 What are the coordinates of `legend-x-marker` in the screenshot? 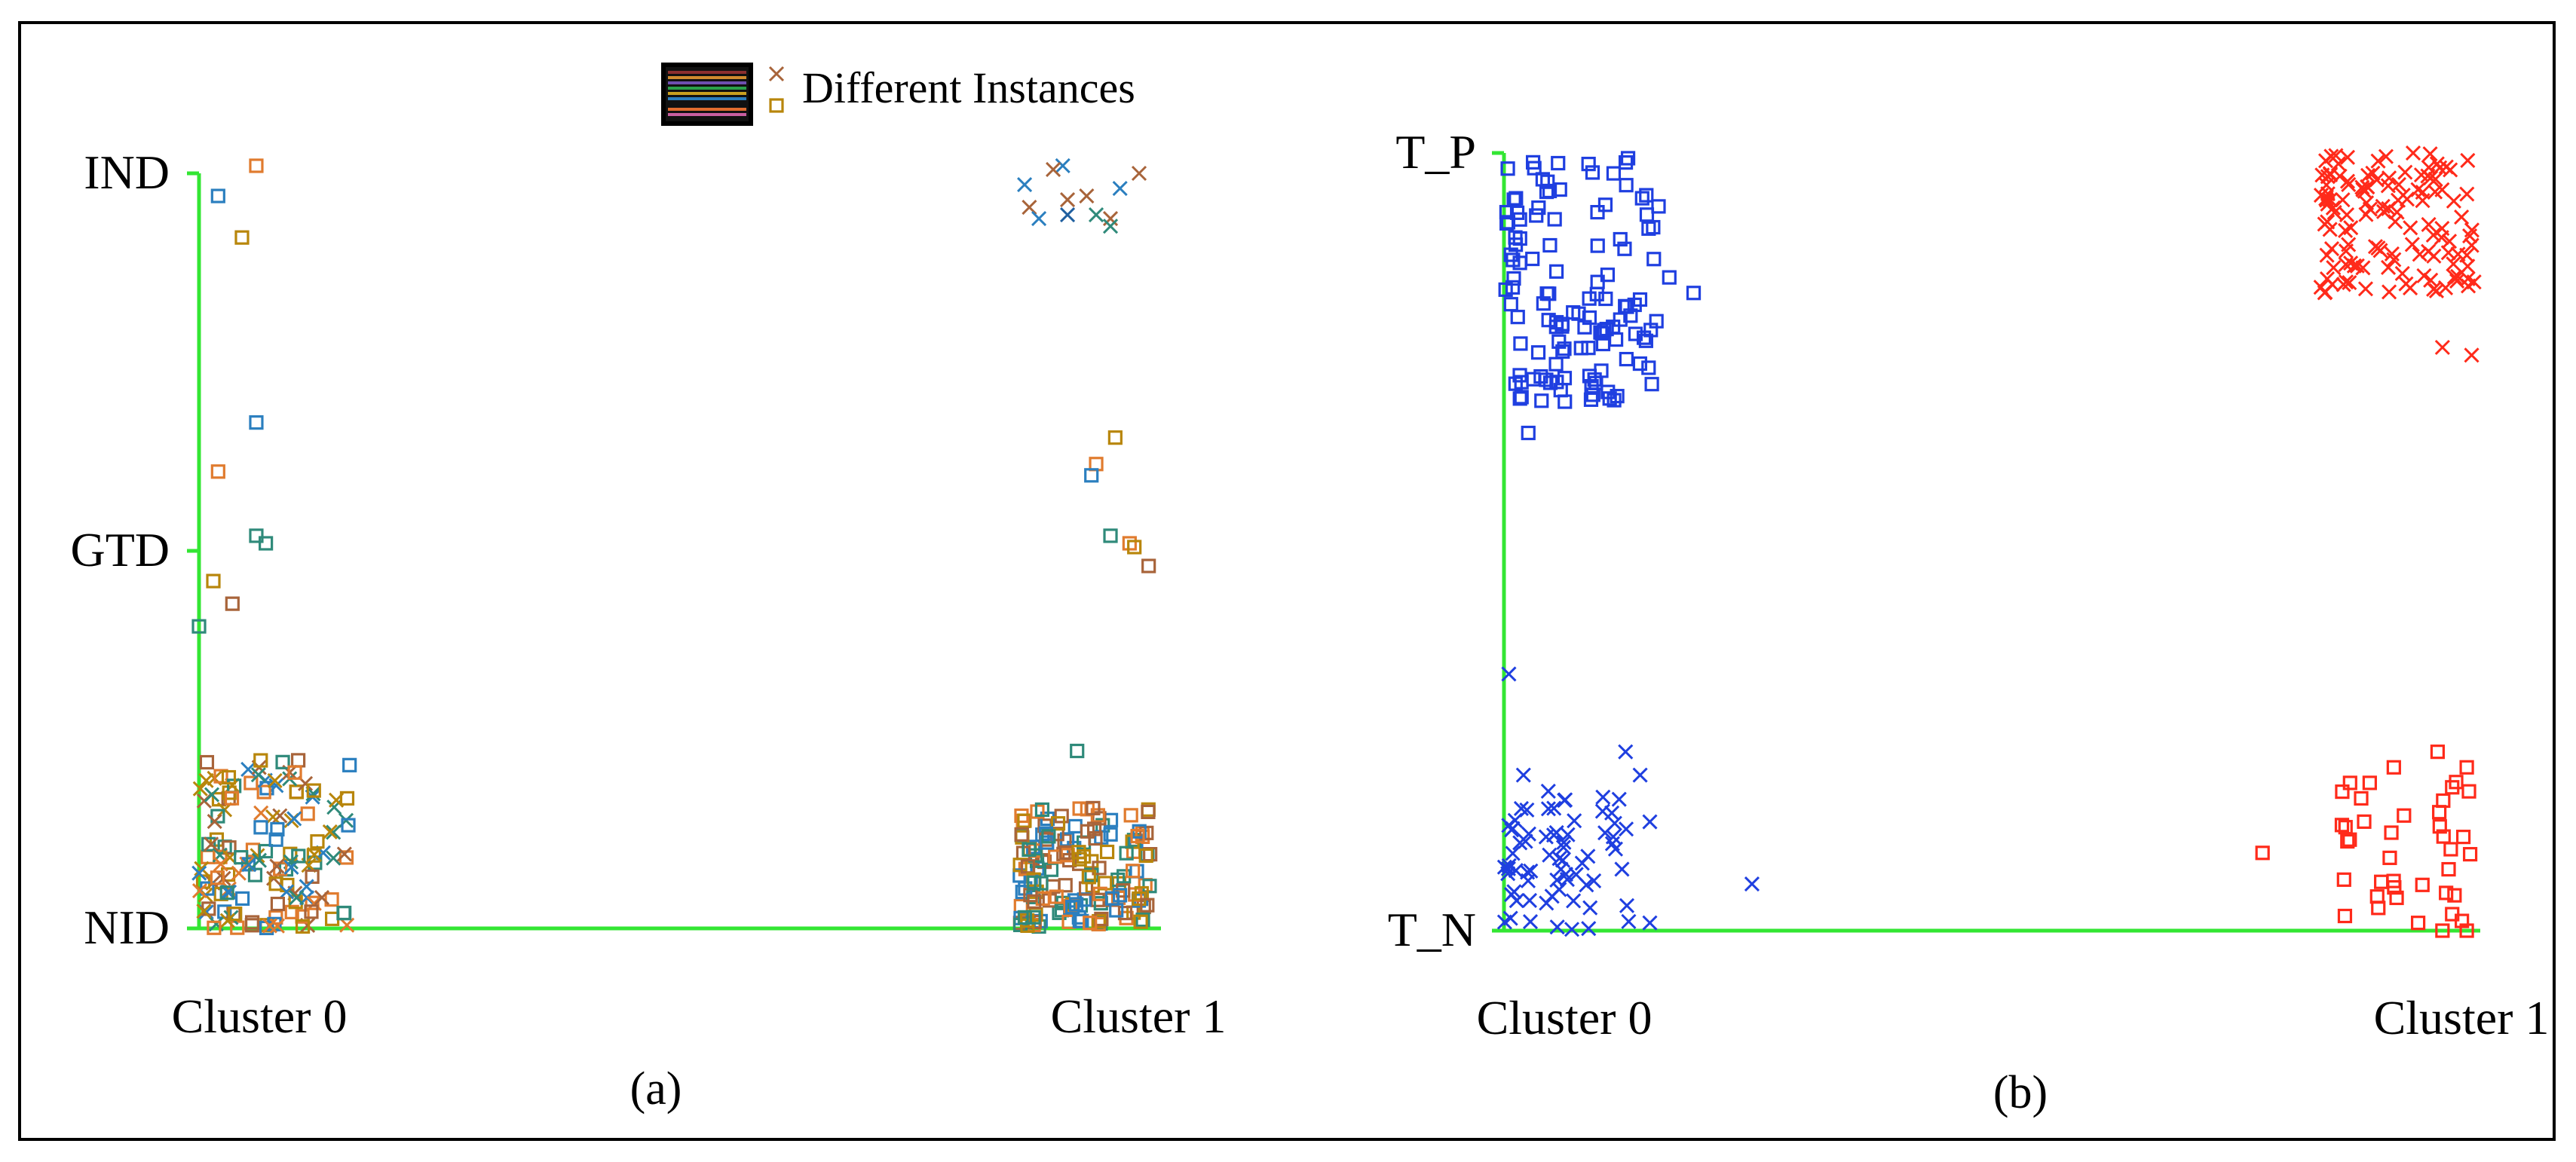 It's located at (776, 74).